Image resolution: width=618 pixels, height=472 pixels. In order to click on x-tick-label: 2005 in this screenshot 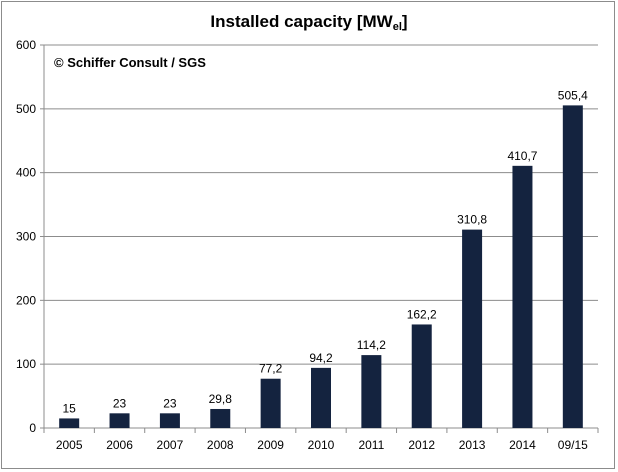, I will do `click(69, 445)`.